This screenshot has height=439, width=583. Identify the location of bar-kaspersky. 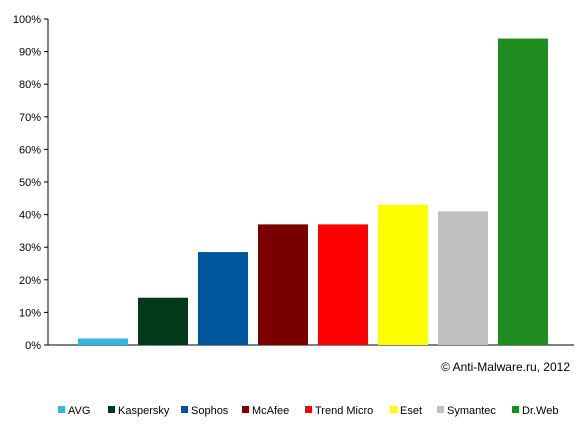
(163, 321).